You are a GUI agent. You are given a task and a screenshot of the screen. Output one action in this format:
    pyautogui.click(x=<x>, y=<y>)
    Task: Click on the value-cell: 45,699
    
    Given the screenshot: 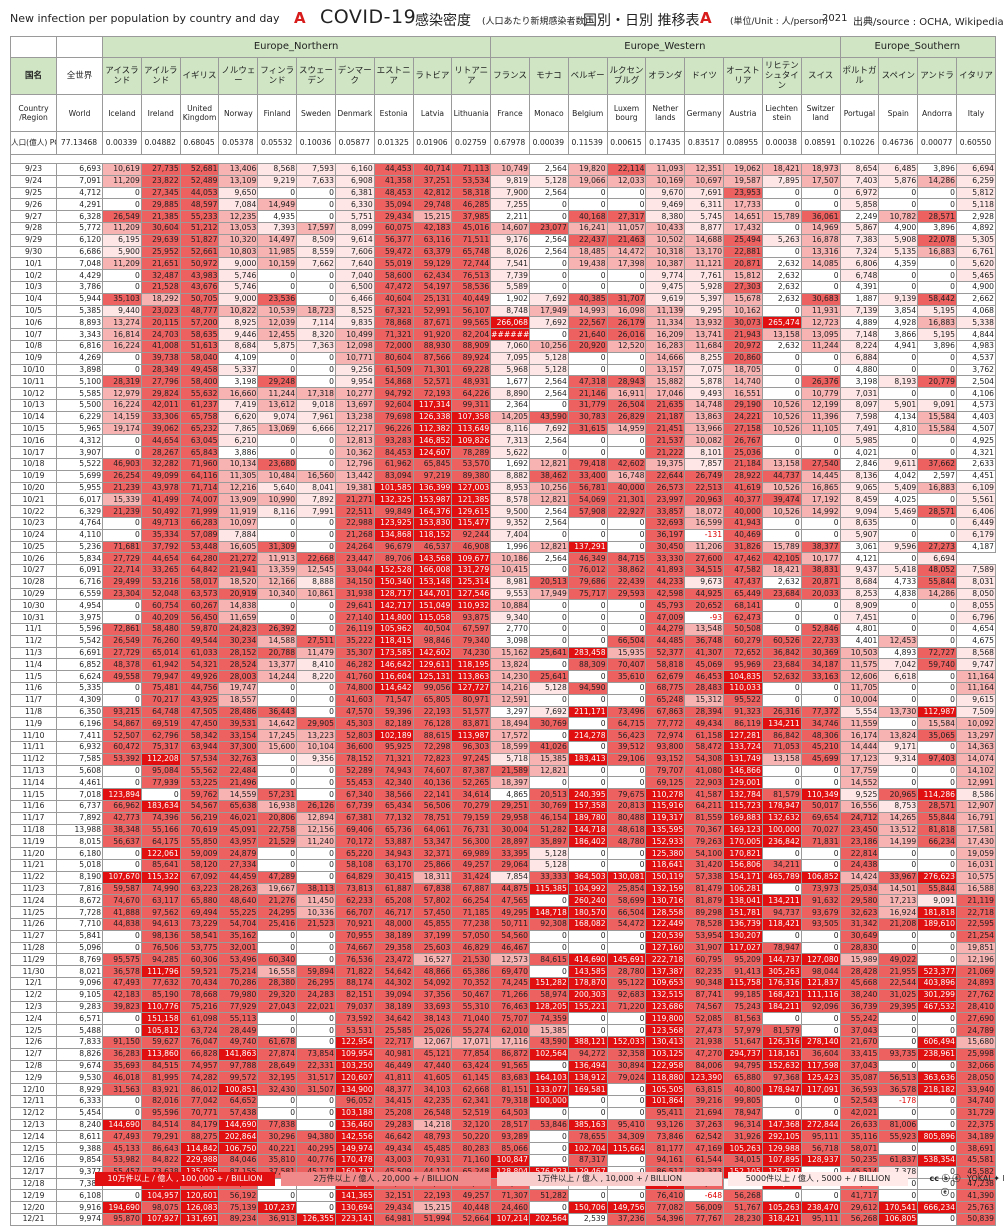 What is the action you would take?
    pyautogui.click(x=820, y=759)
    